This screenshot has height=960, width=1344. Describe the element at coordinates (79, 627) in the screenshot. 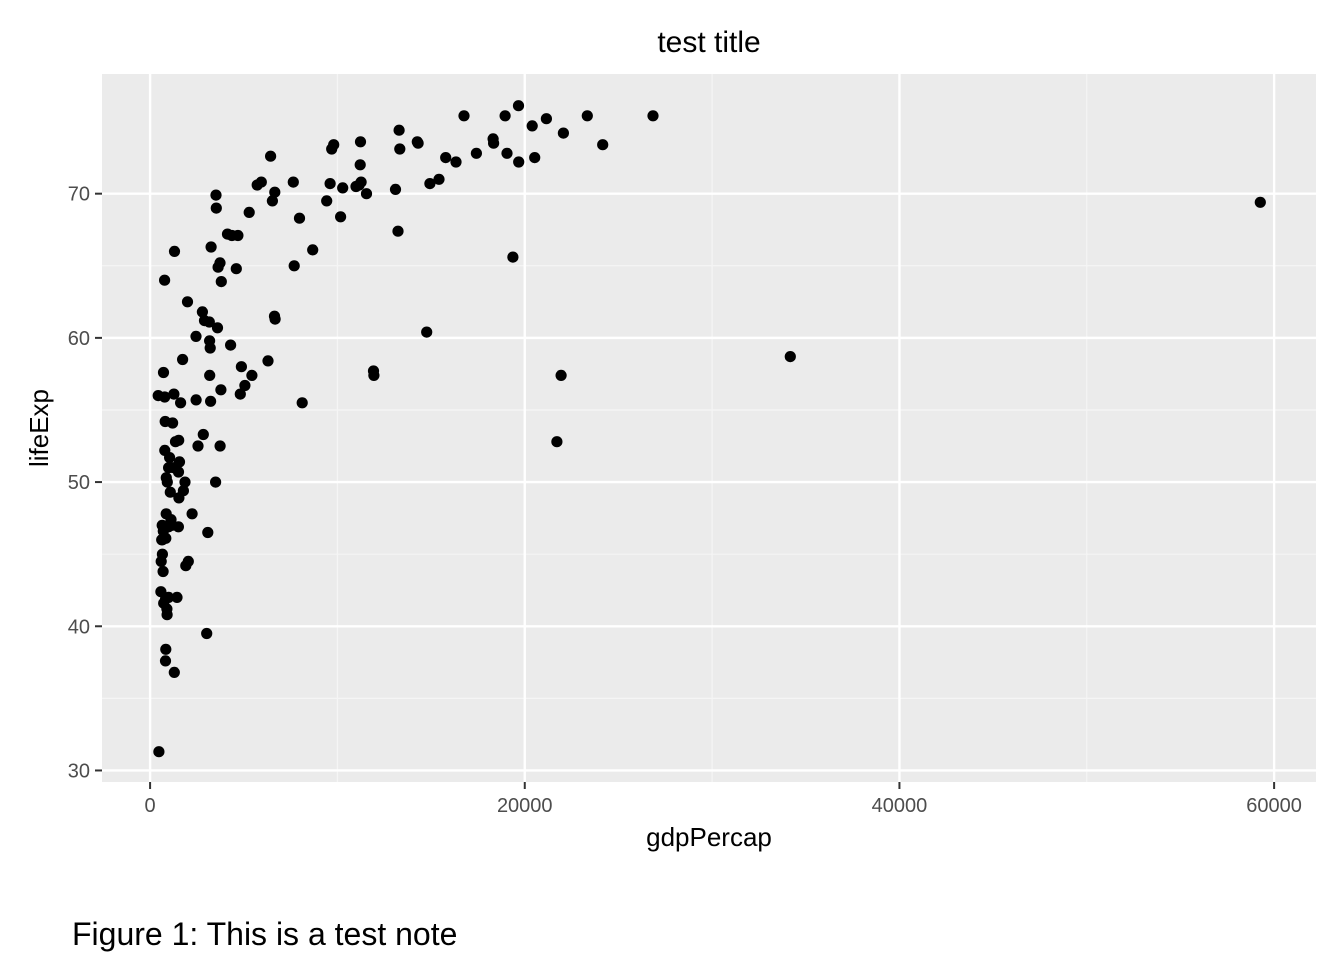

I see `y-tick-label: 40` at that location.